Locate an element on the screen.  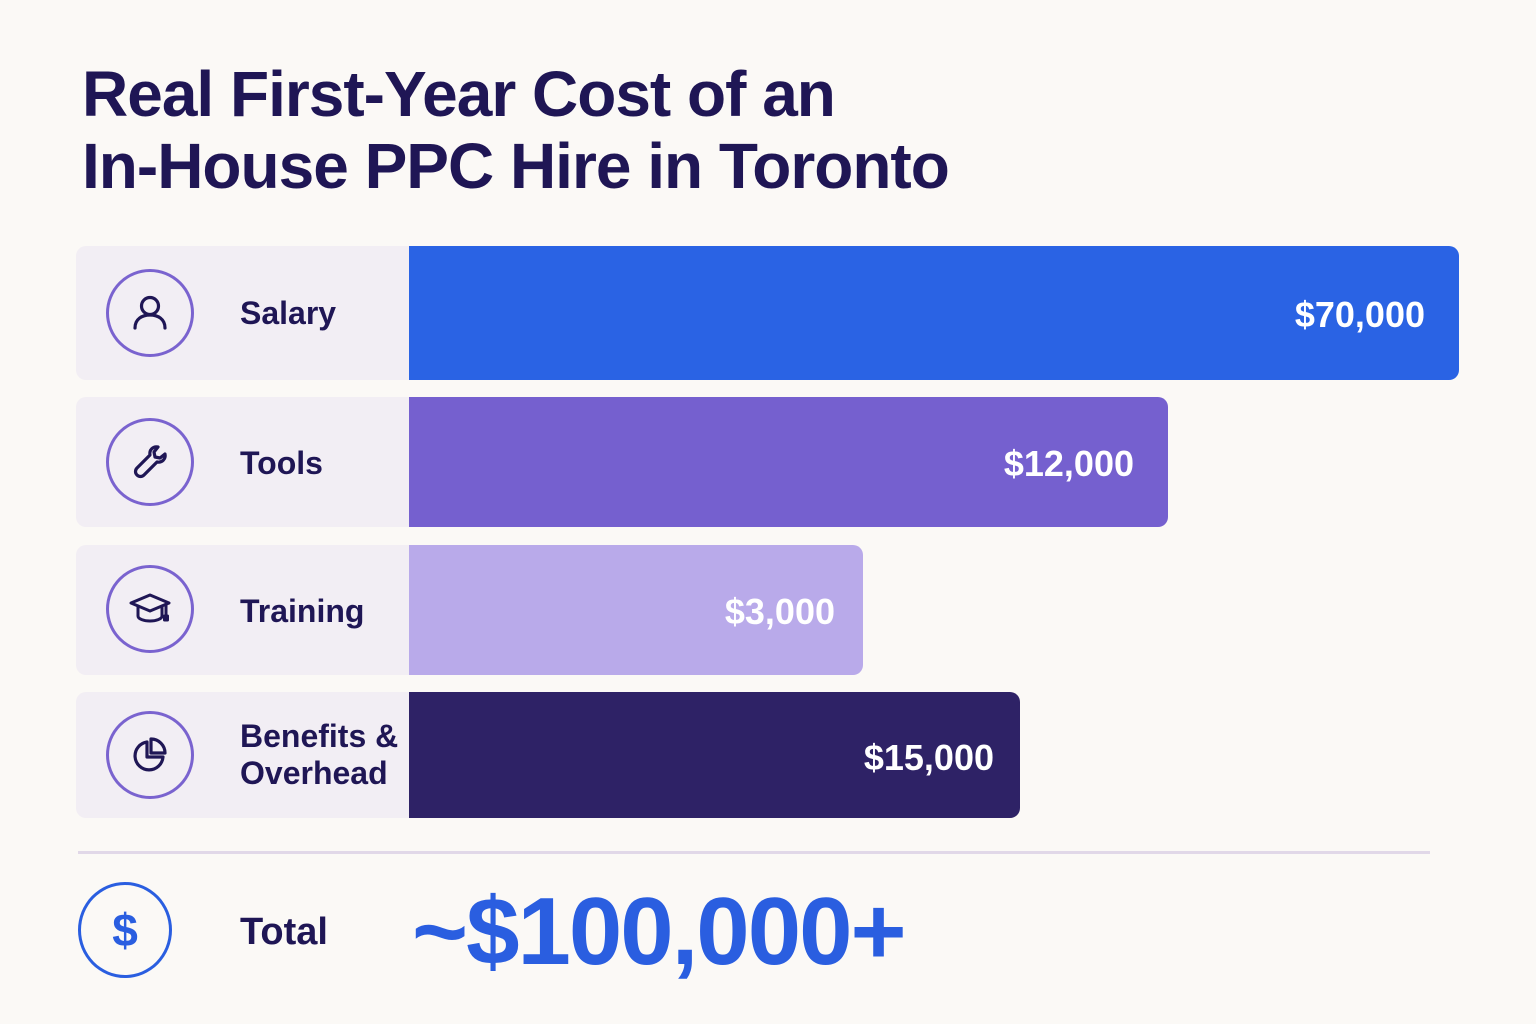
row-label: Salary is located at coordinates (288, 313).